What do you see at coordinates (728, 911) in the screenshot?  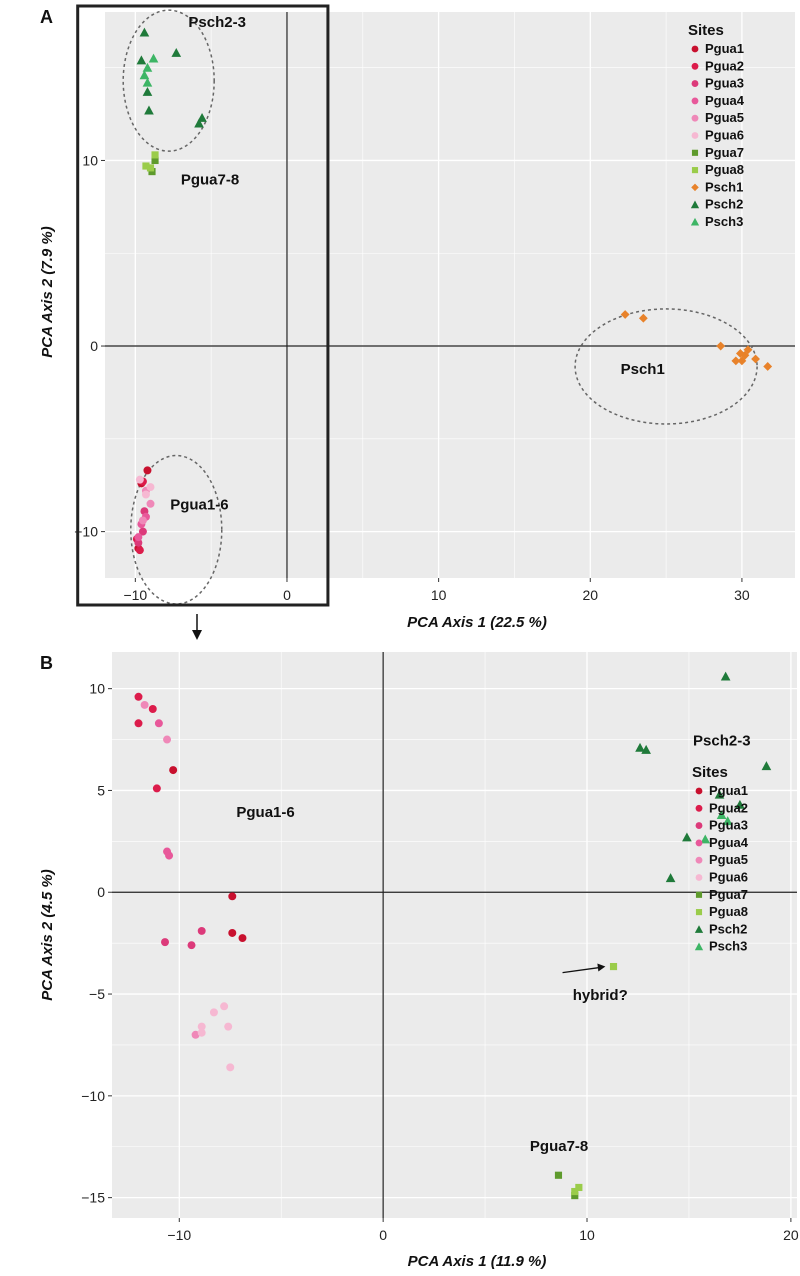 I see `legend-label-pgua8: Pgua8` at bounding box center [728, 911].